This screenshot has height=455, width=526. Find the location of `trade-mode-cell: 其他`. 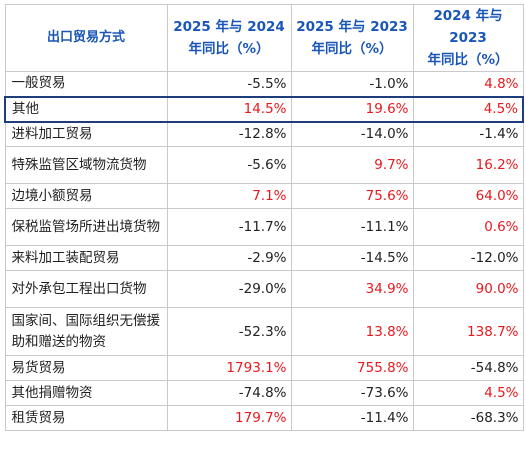

trade-mode-cell: 其他 is located at coordinates (86, 109).